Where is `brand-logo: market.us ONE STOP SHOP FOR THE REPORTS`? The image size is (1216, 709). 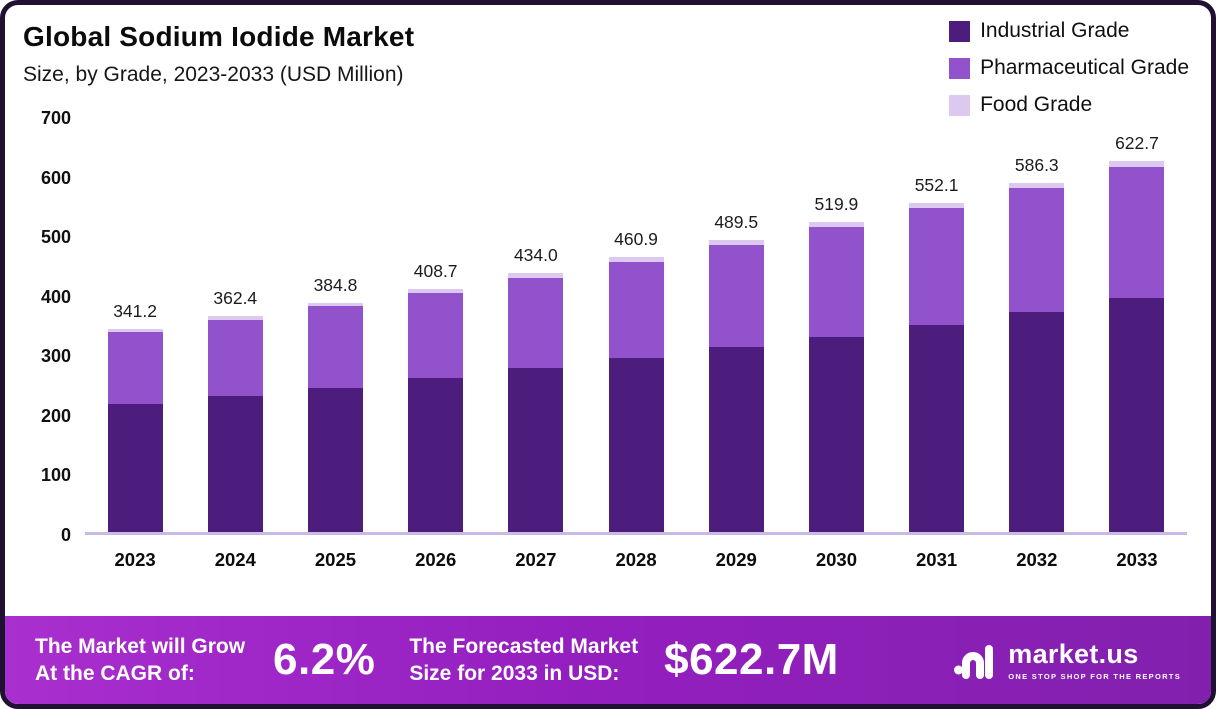 brand-logo: market.us ONE STOP SHOP FOR THE REPORTS is located at coordinates (1066, 660).